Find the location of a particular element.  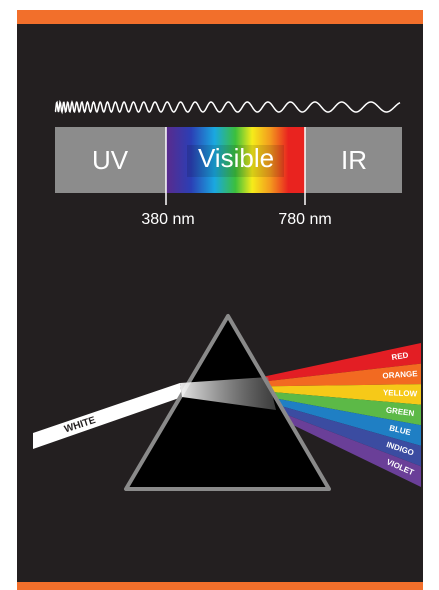

ir-band is located at coordinates (353, 160).